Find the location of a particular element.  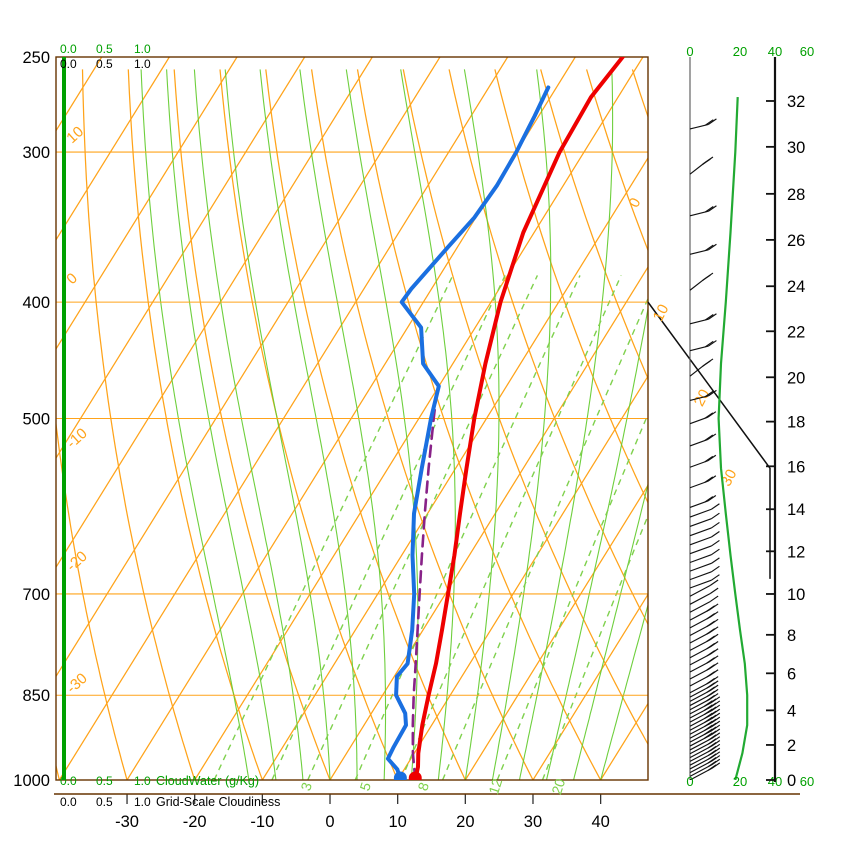

height-tick-label: 28 is located at coordinates (796, 195).